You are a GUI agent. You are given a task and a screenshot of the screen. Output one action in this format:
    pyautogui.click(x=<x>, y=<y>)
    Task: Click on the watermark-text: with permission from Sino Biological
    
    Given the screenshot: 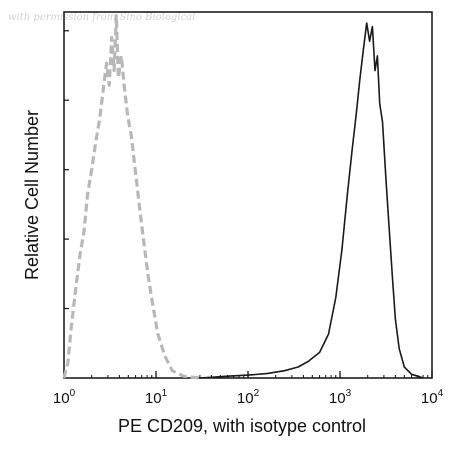 What is the action you would take?
    pyautogui.click(x=101, y=17)
    